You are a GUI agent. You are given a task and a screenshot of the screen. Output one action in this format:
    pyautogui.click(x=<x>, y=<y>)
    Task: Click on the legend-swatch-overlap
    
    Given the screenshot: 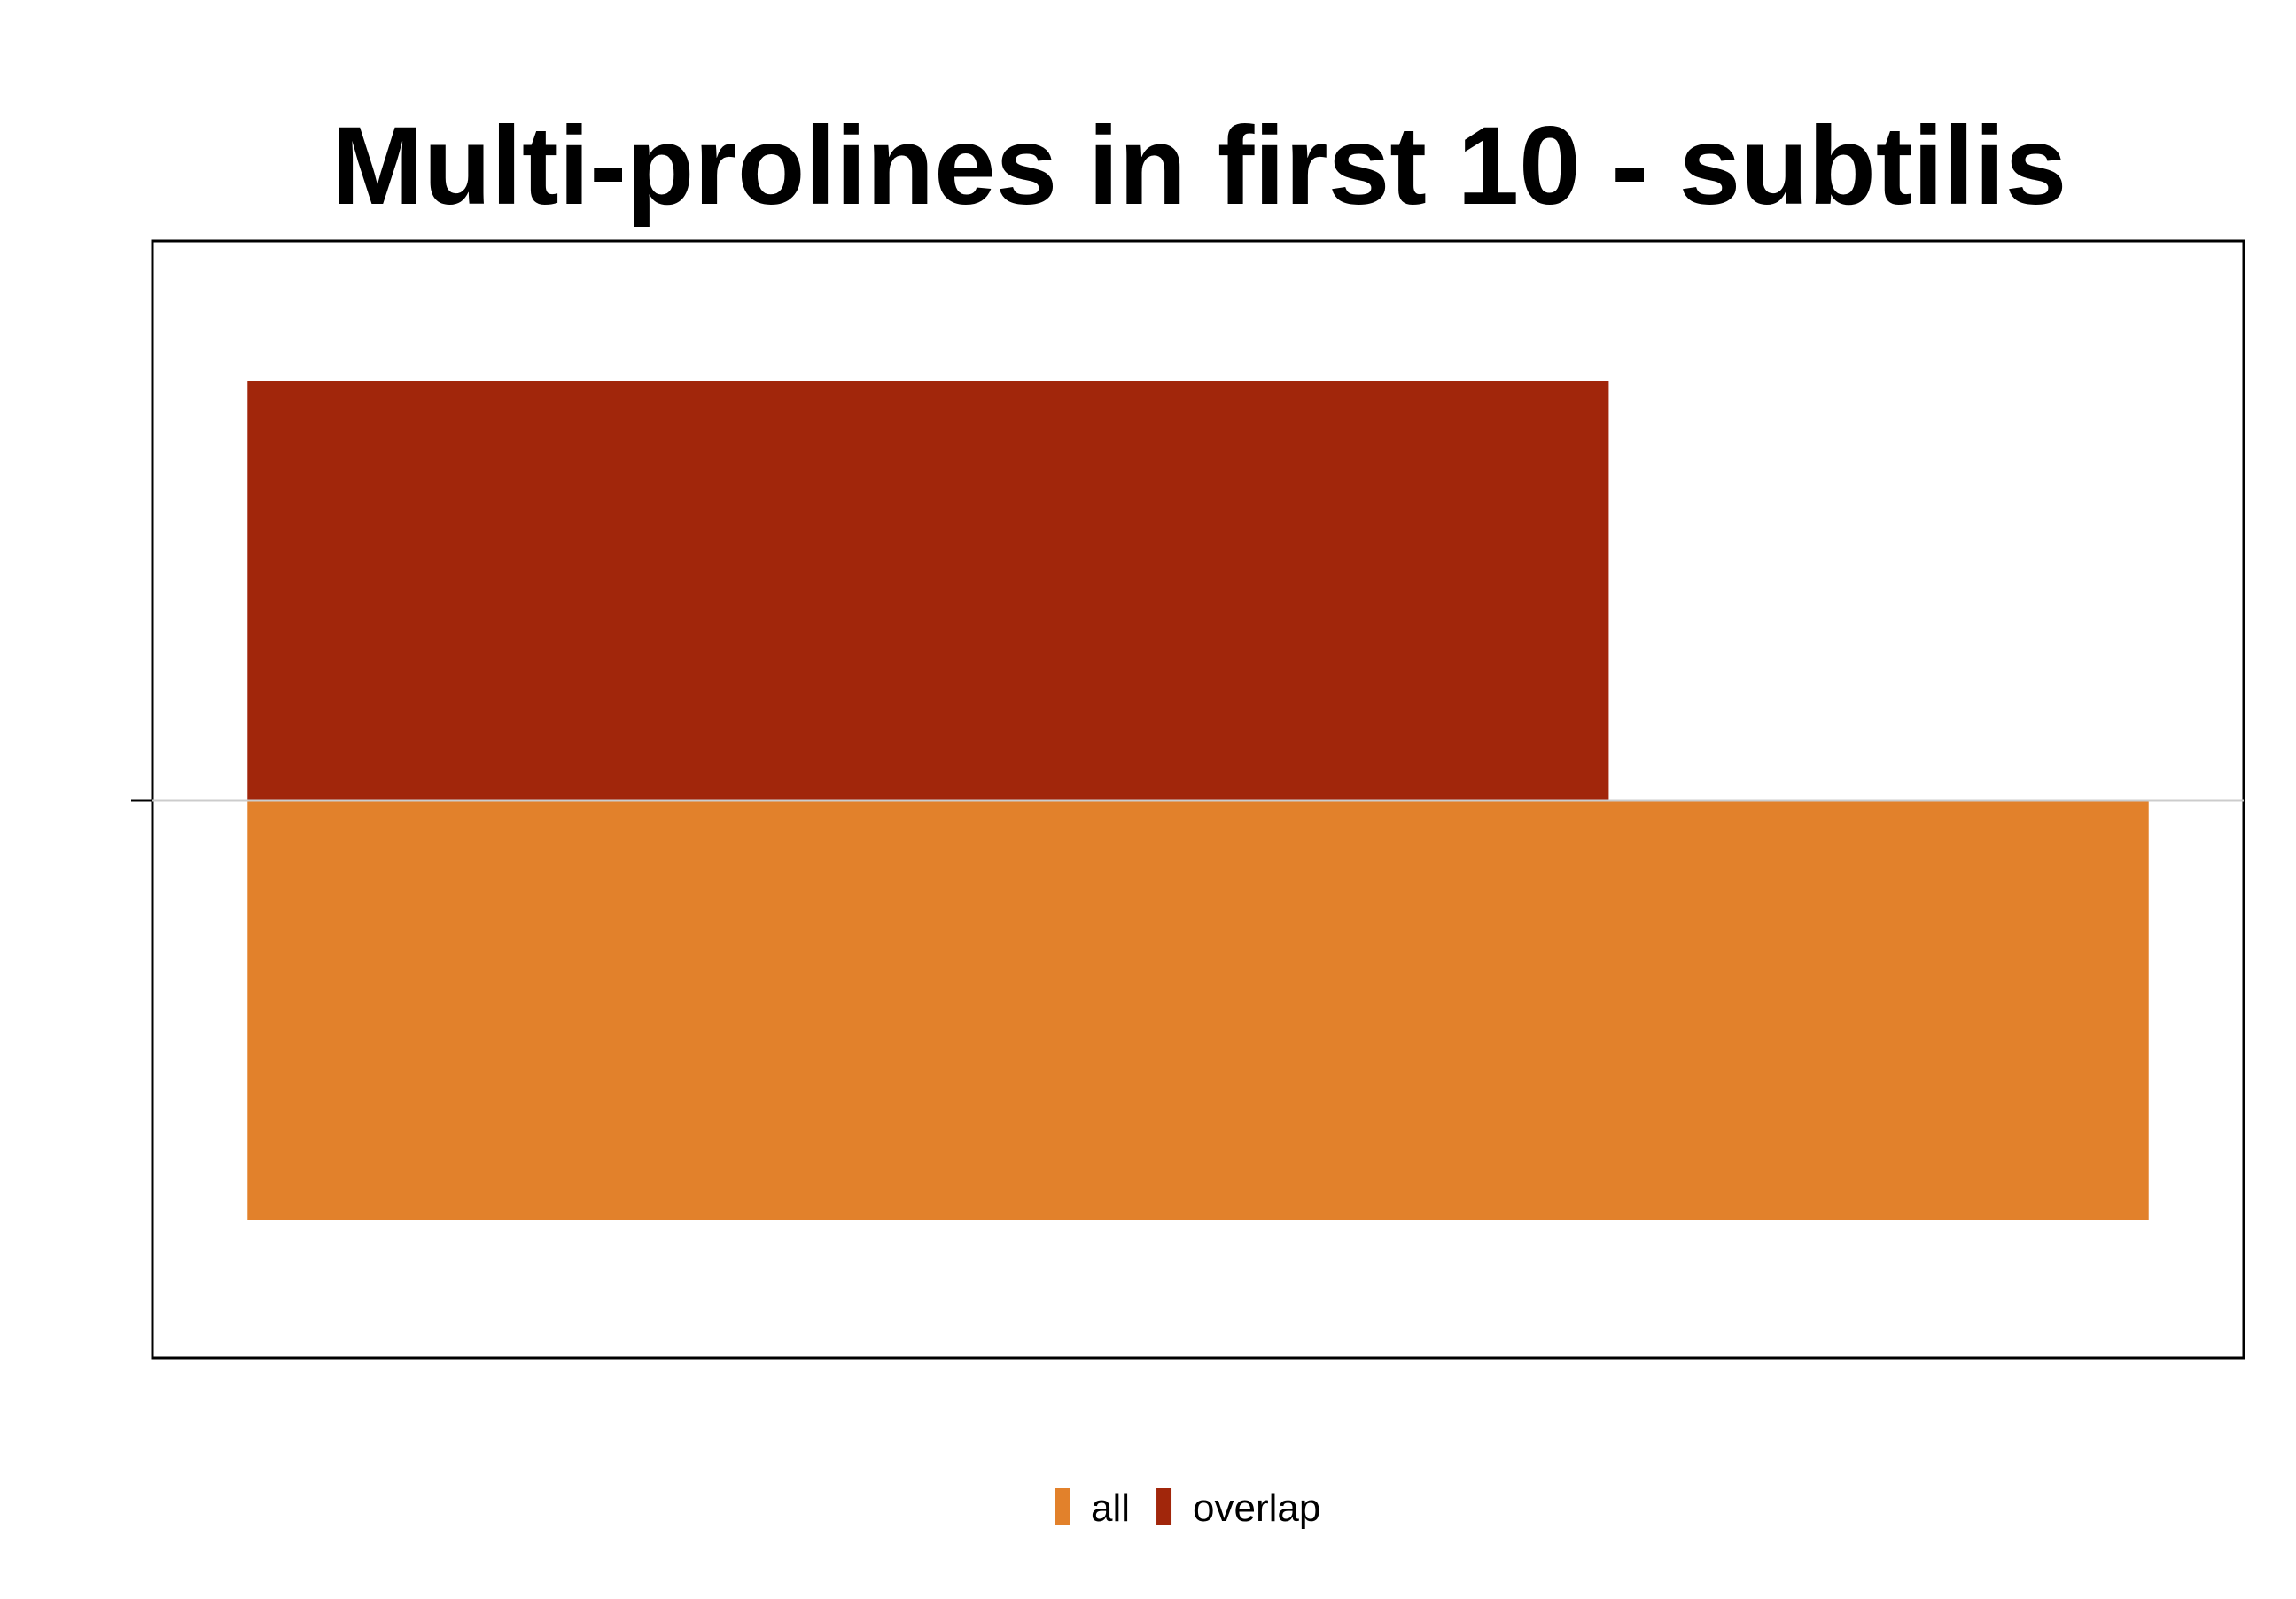 What is the action you would take?
    pyautogui.click(x=1164, y=1506)
    